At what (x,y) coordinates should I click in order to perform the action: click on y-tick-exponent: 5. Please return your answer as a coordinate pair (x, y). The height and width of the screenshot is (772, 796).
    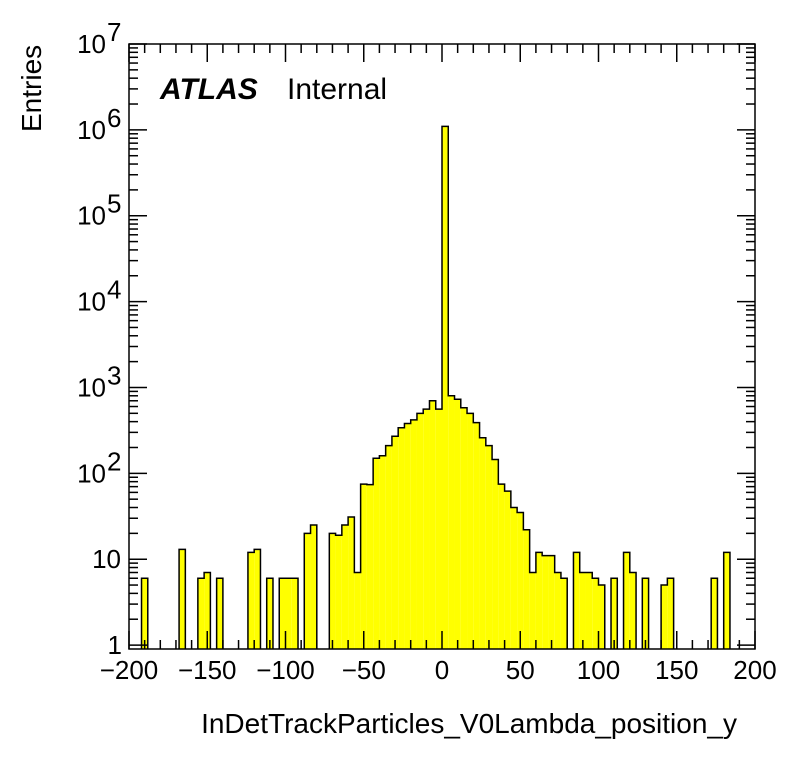
    Looking at the image, I should click on (114, 204).